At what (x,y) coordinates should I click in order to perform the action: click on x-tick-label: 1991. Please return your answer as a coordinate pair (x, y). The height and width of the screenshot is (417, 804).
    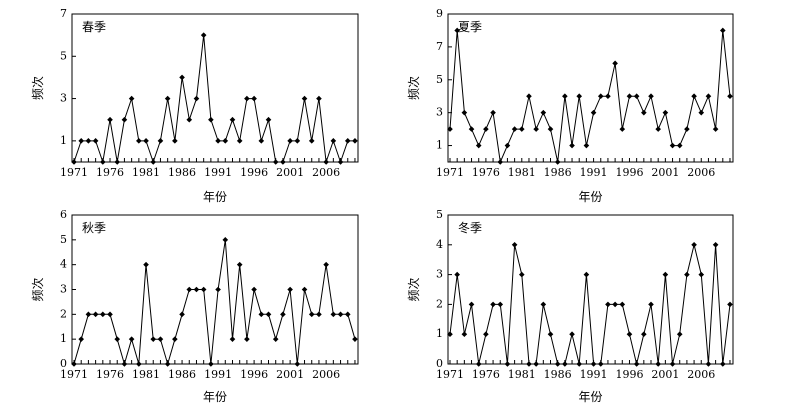
    Looking at the image, I should click on (594, 172).